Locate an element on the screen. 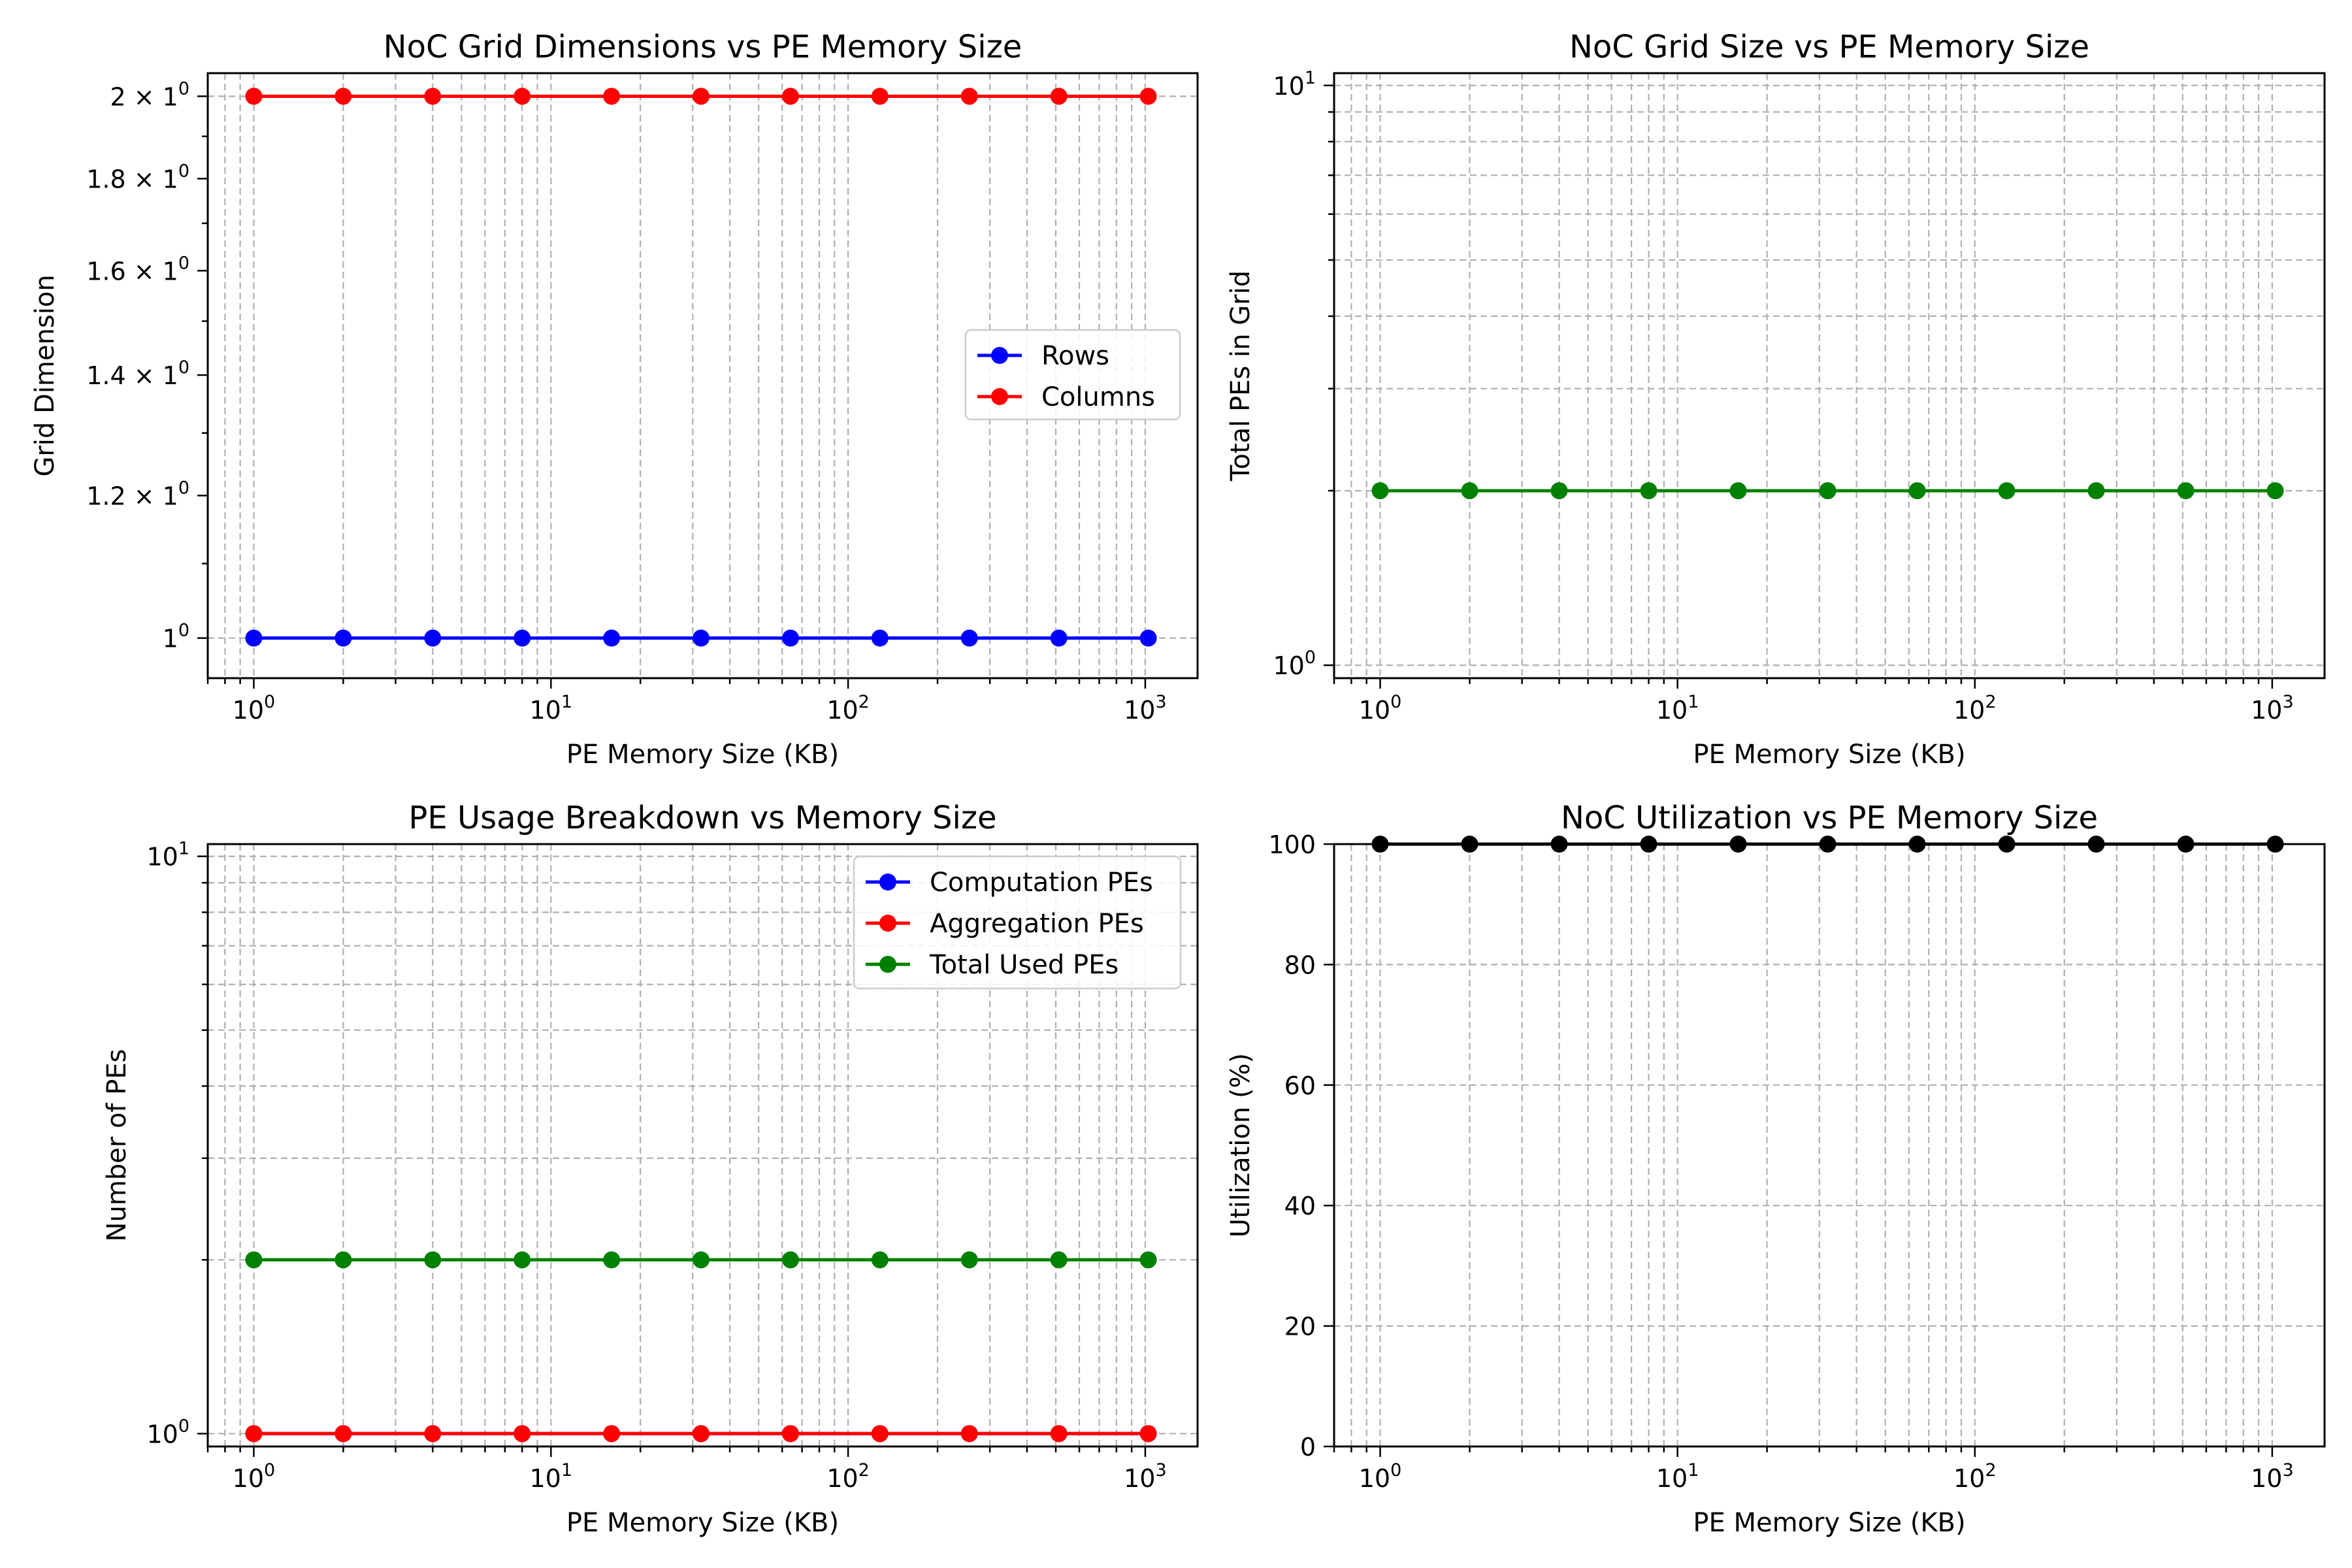 The image size is (2352, 1568). y-tick-label: 60 is located at coordinates (1300, 1085).